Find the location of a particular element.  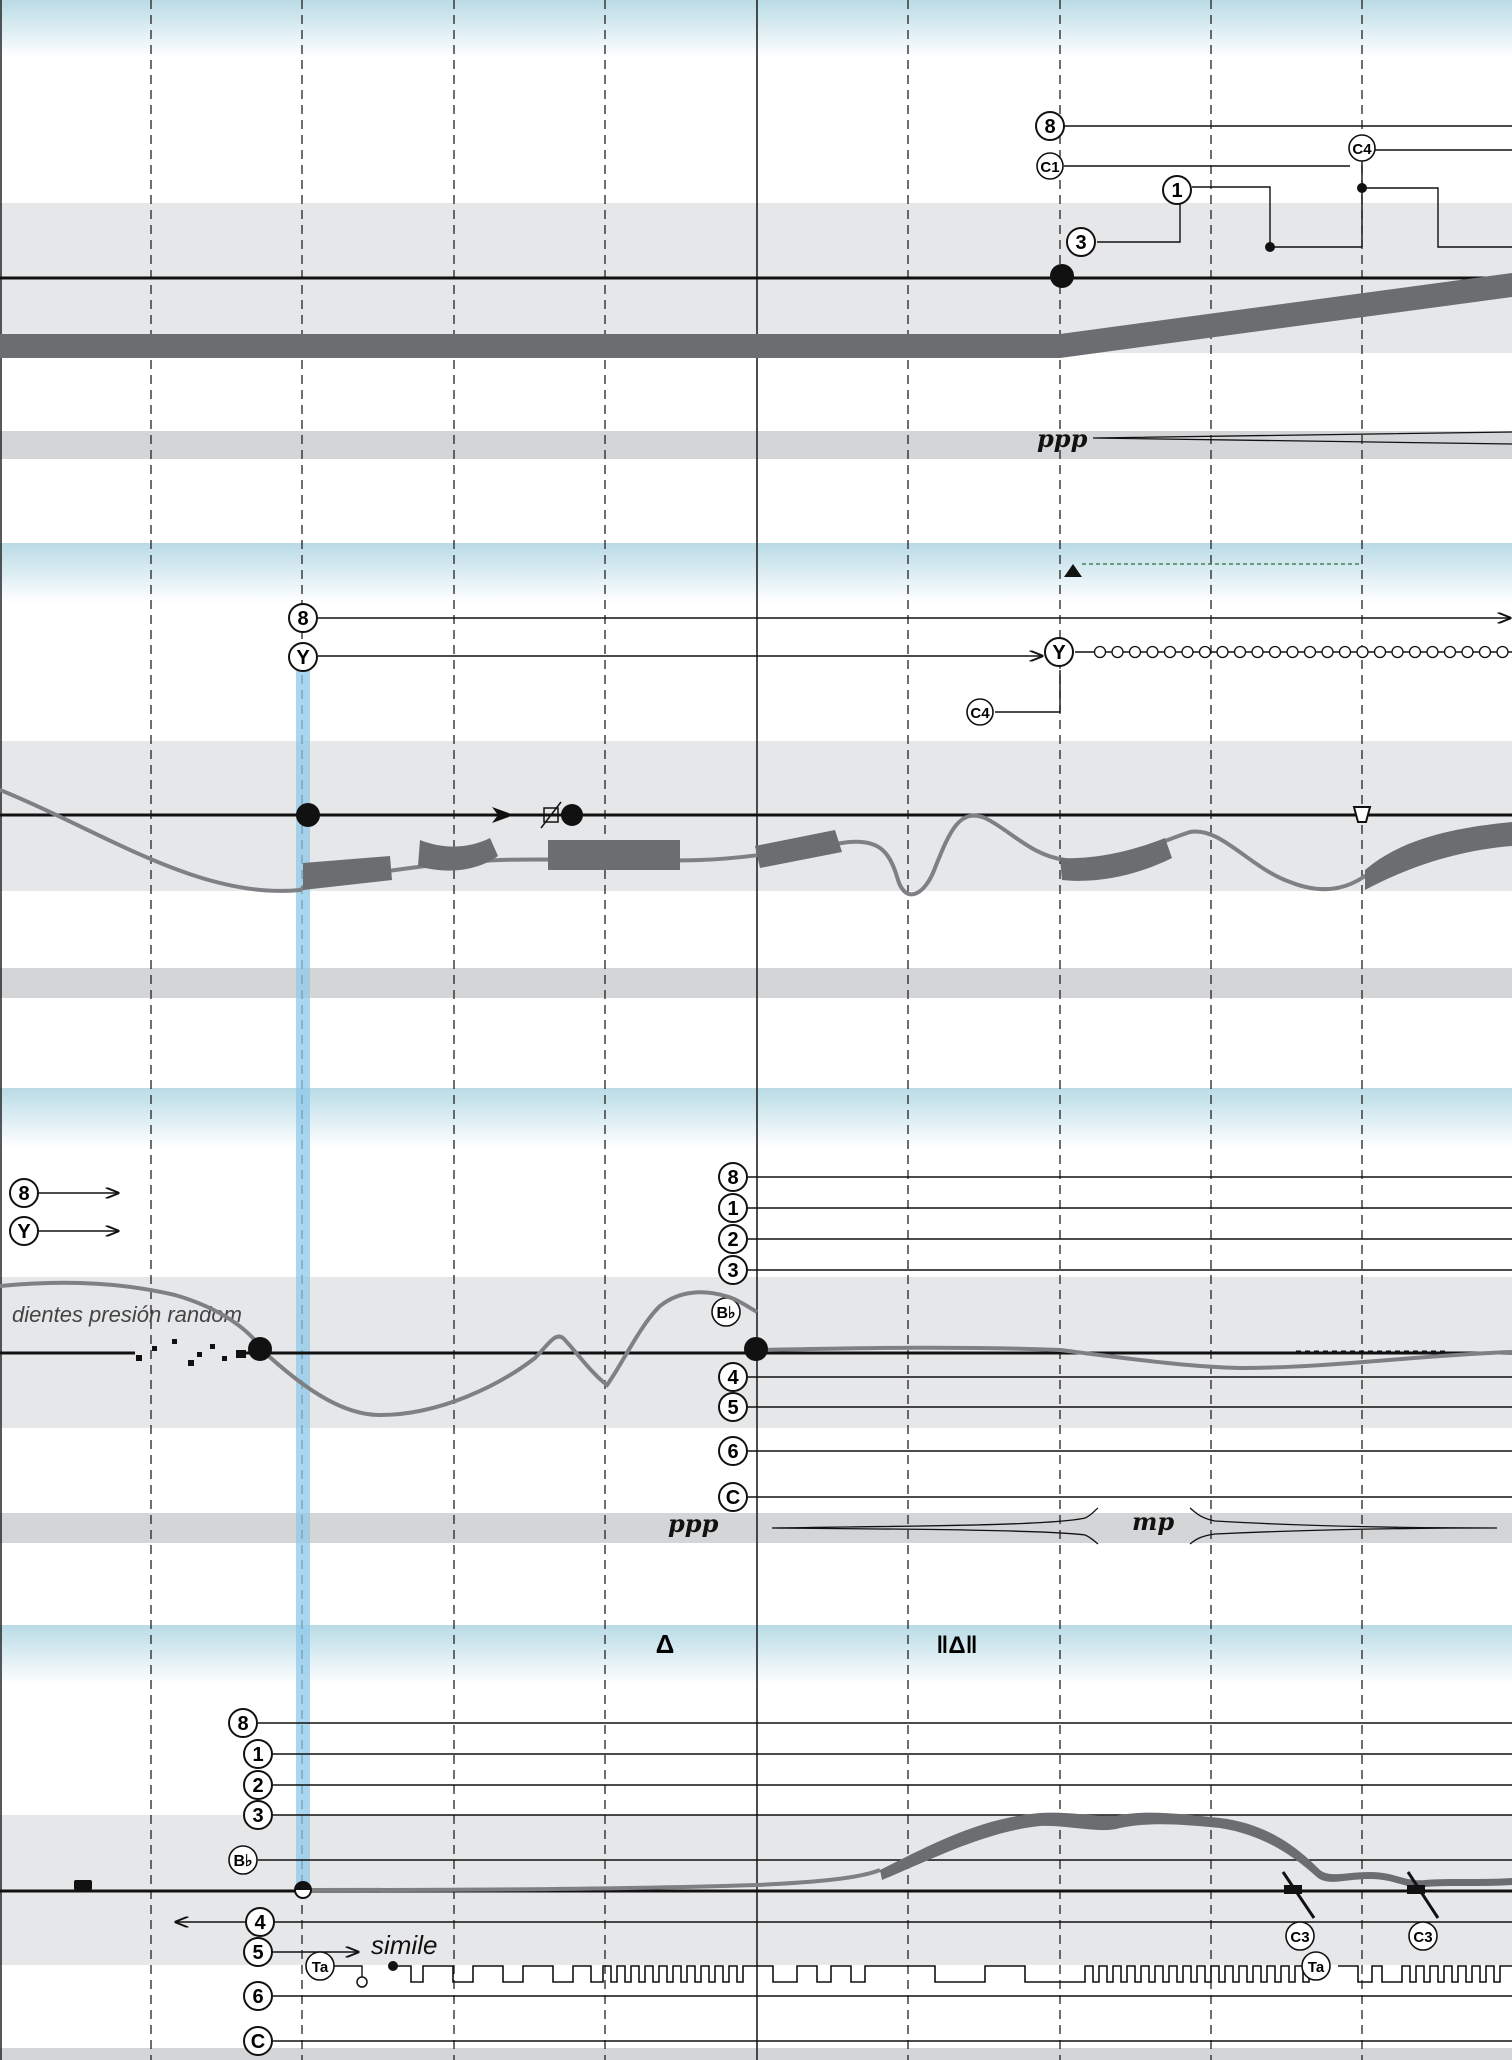

thick-pressure-band is located at coordinates (756, 315).